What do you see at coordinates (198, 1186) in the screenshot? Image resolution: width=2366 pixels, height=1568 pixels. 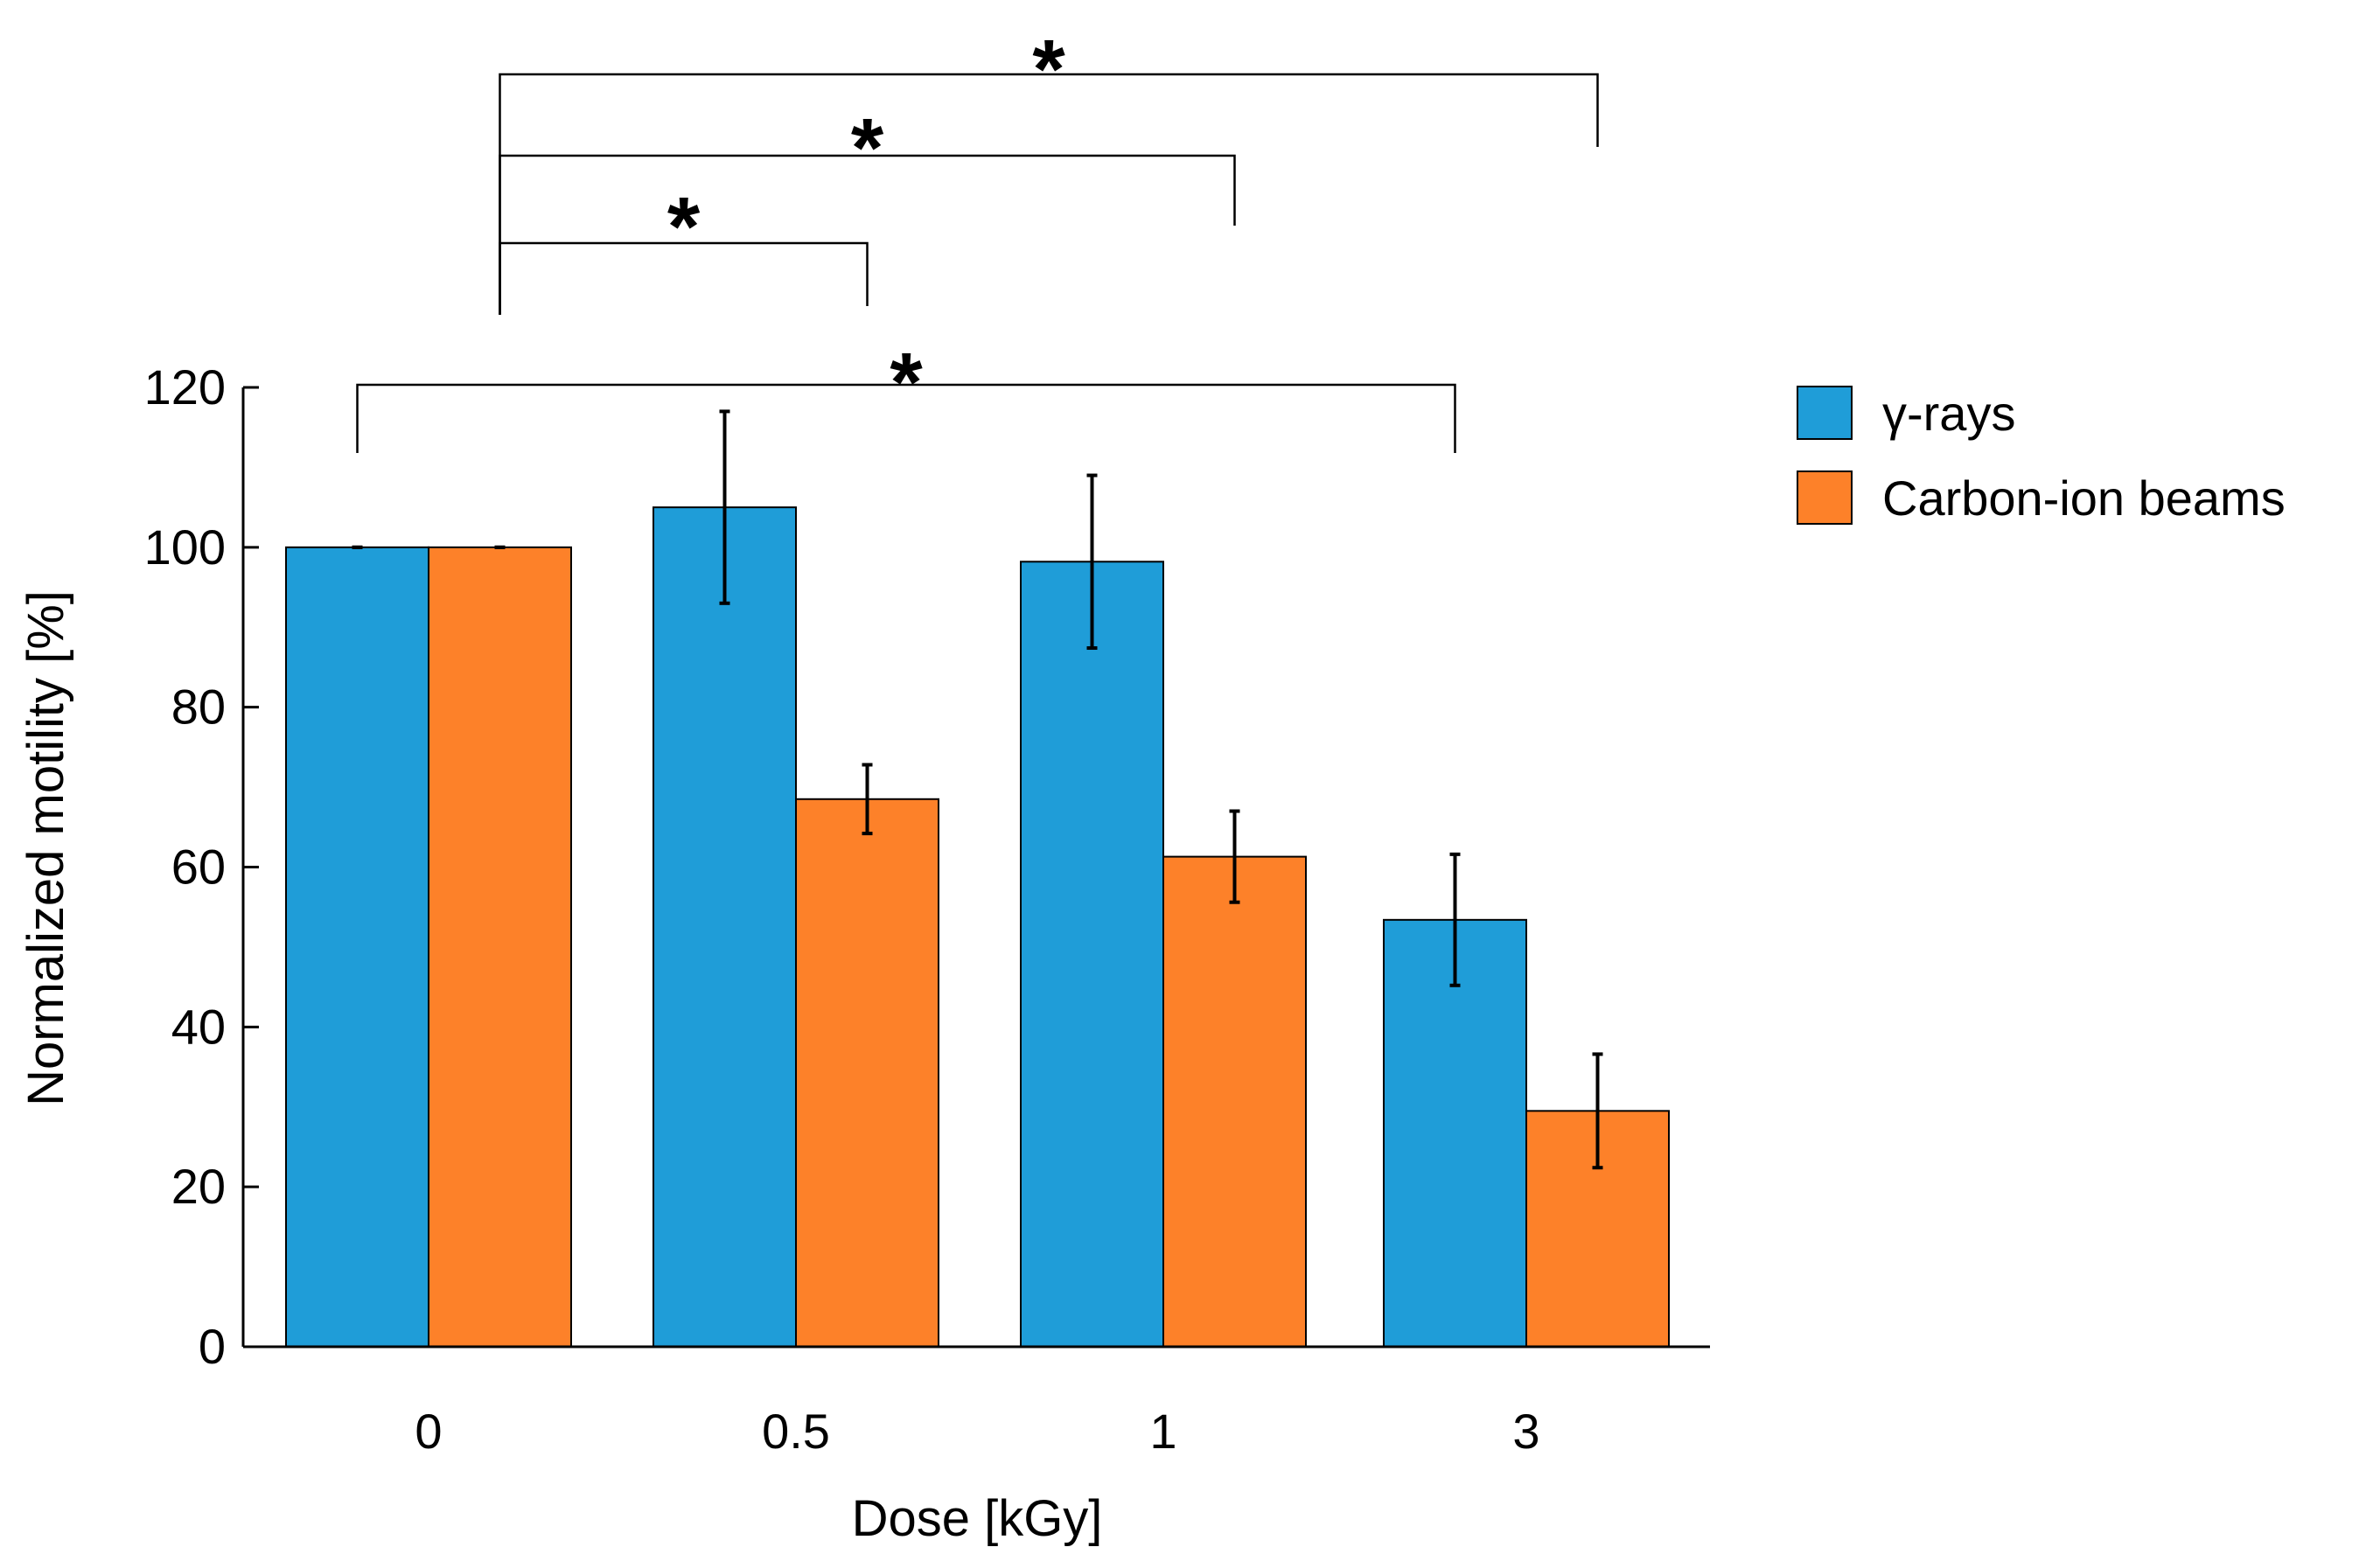 I see `y-tick-label: 20` at bounding box center [198, 1186].